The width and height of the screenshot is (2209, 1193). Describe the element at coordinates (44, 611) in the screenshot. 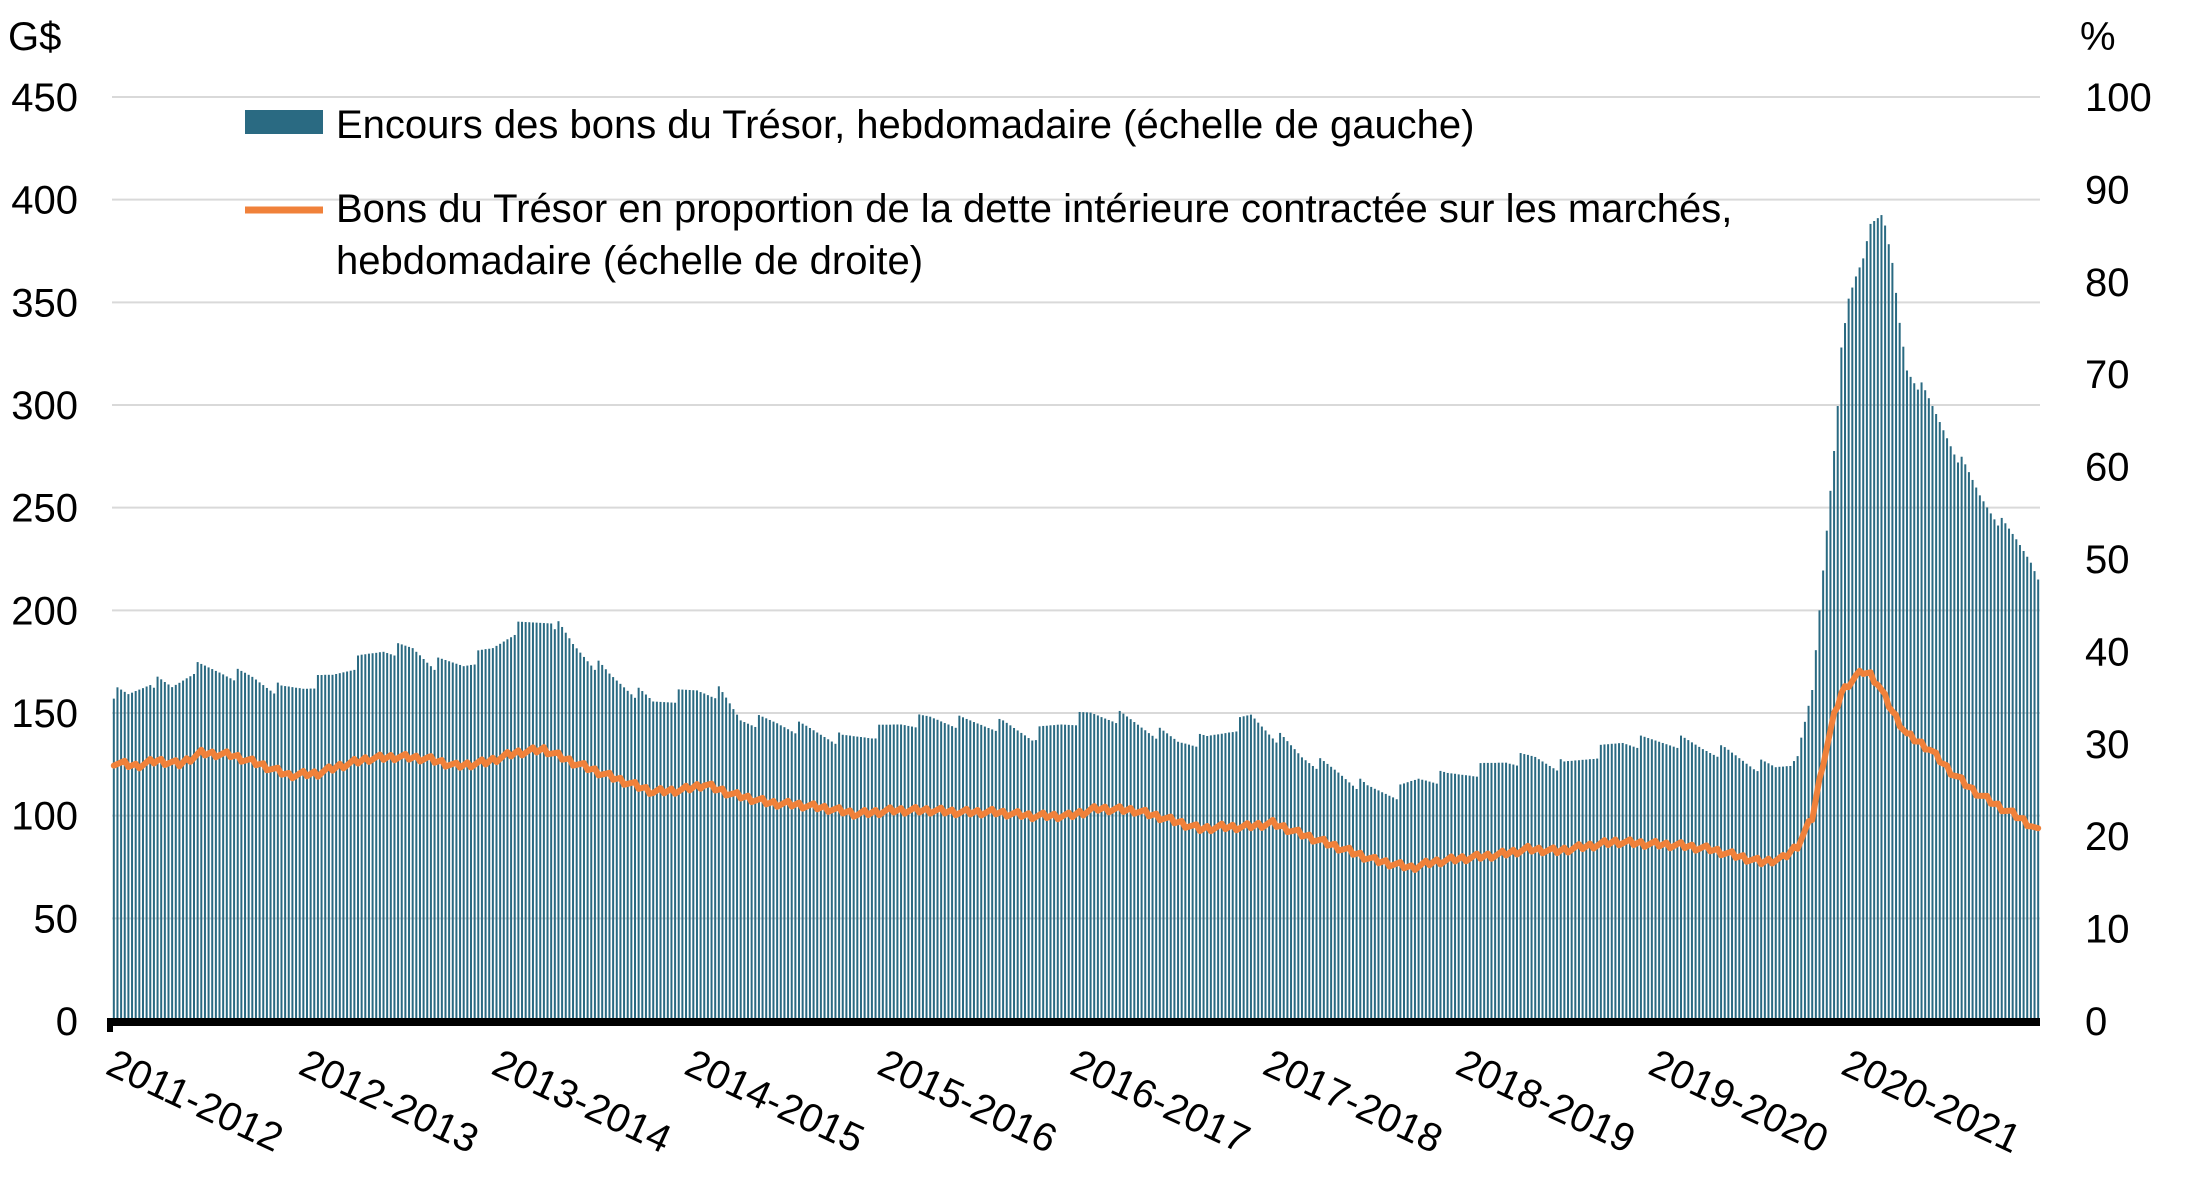

I see `left-tick-label: 200` at that location.